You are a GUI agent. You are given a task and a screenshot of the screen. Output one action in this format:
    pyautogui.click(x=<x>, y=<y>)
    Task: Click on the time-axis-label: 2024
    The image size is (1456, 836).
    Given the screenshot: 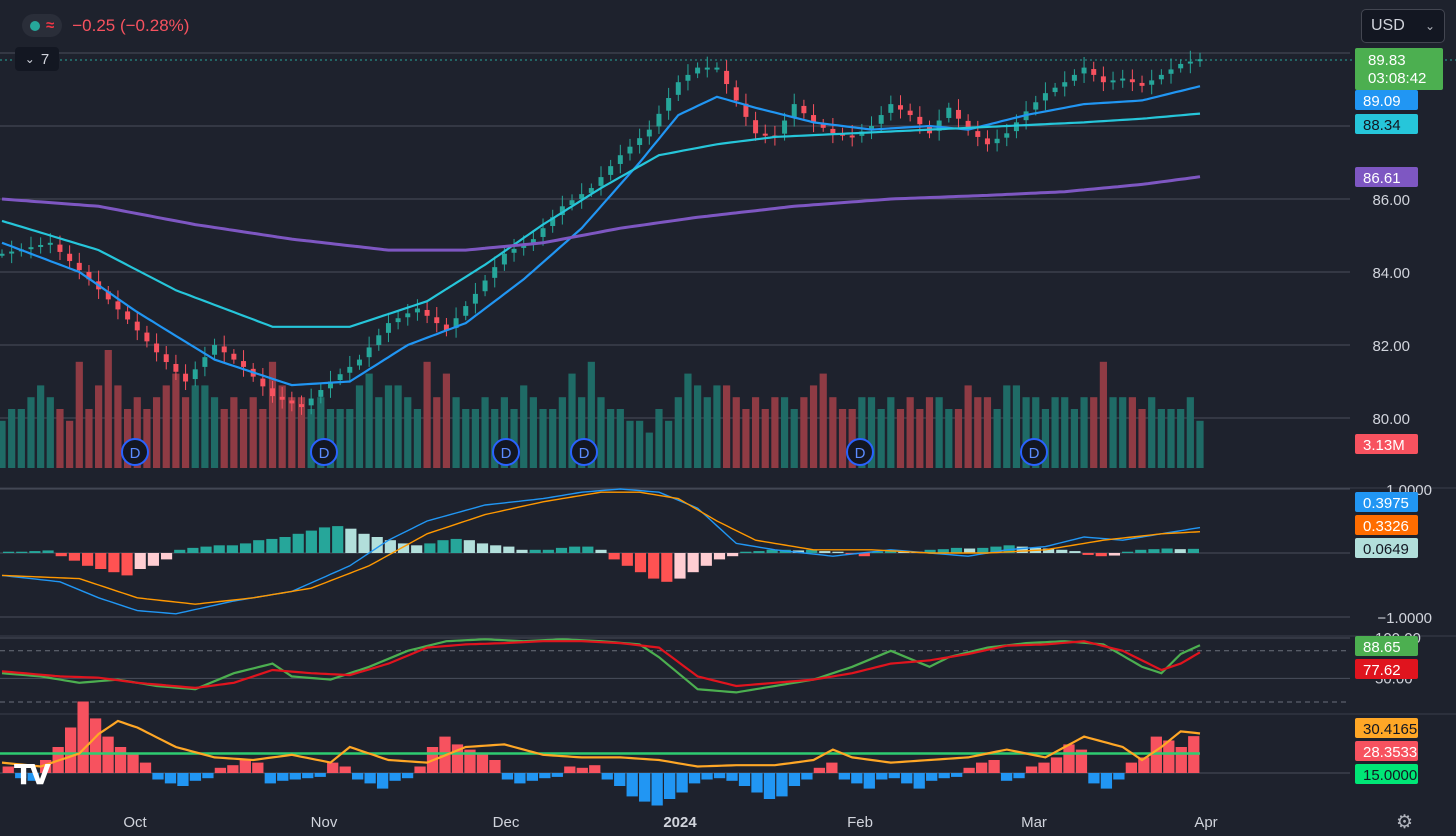 What is the action you would take?
    pyautogui.click(x=680, y=822)
    